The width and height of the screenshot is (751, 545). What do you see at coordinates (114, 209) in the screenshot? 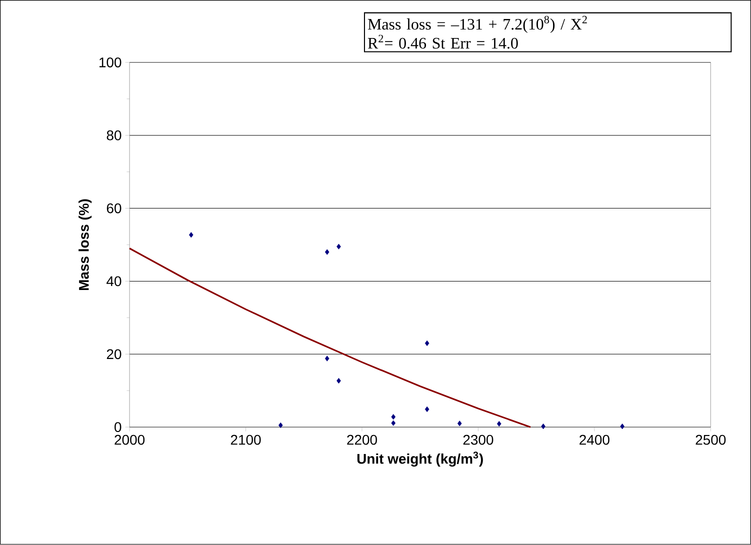
I see `y-tick-label: 60` at bounding box center [114, 209].